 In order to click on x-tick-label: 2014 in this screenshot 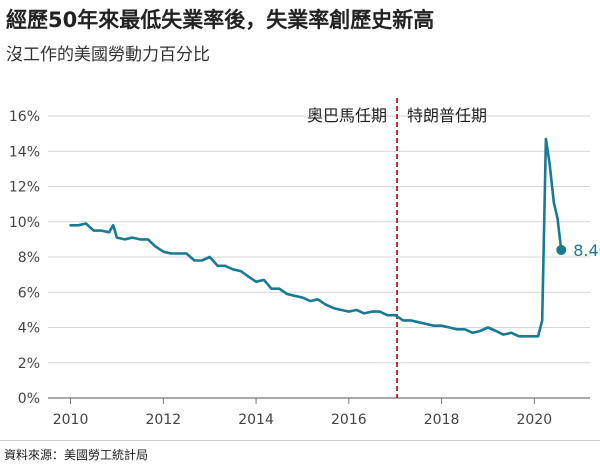, I will do `click(256, 420)`.